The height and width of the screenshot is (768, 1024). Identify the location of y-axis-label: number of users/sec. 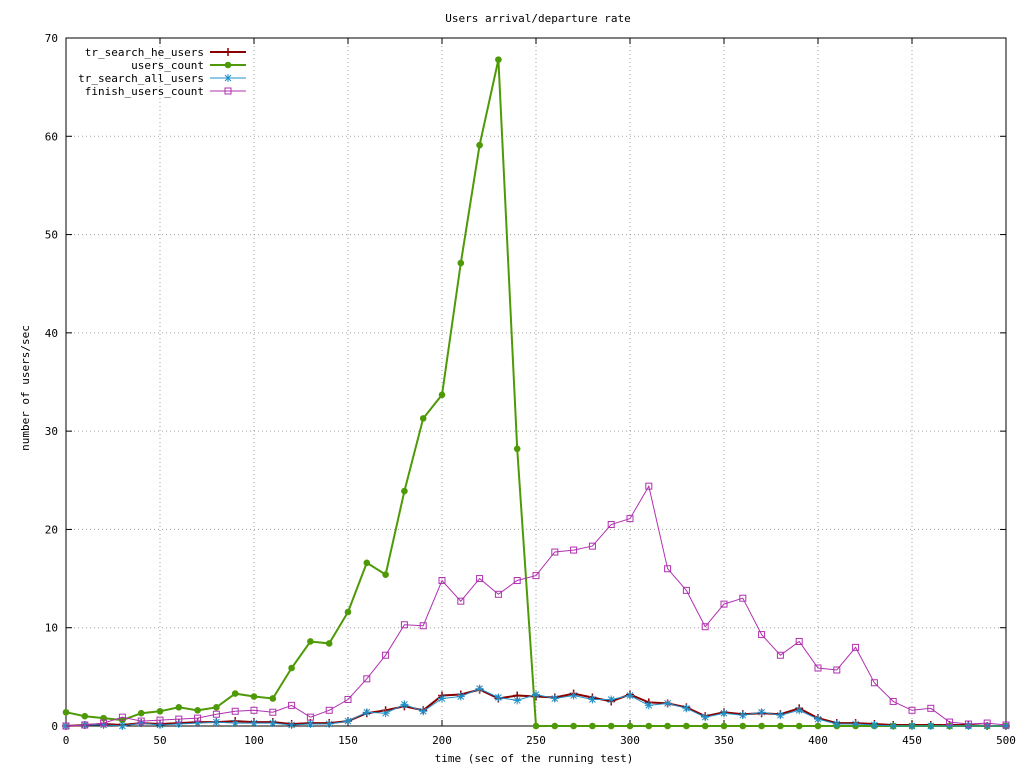
(25, 388).